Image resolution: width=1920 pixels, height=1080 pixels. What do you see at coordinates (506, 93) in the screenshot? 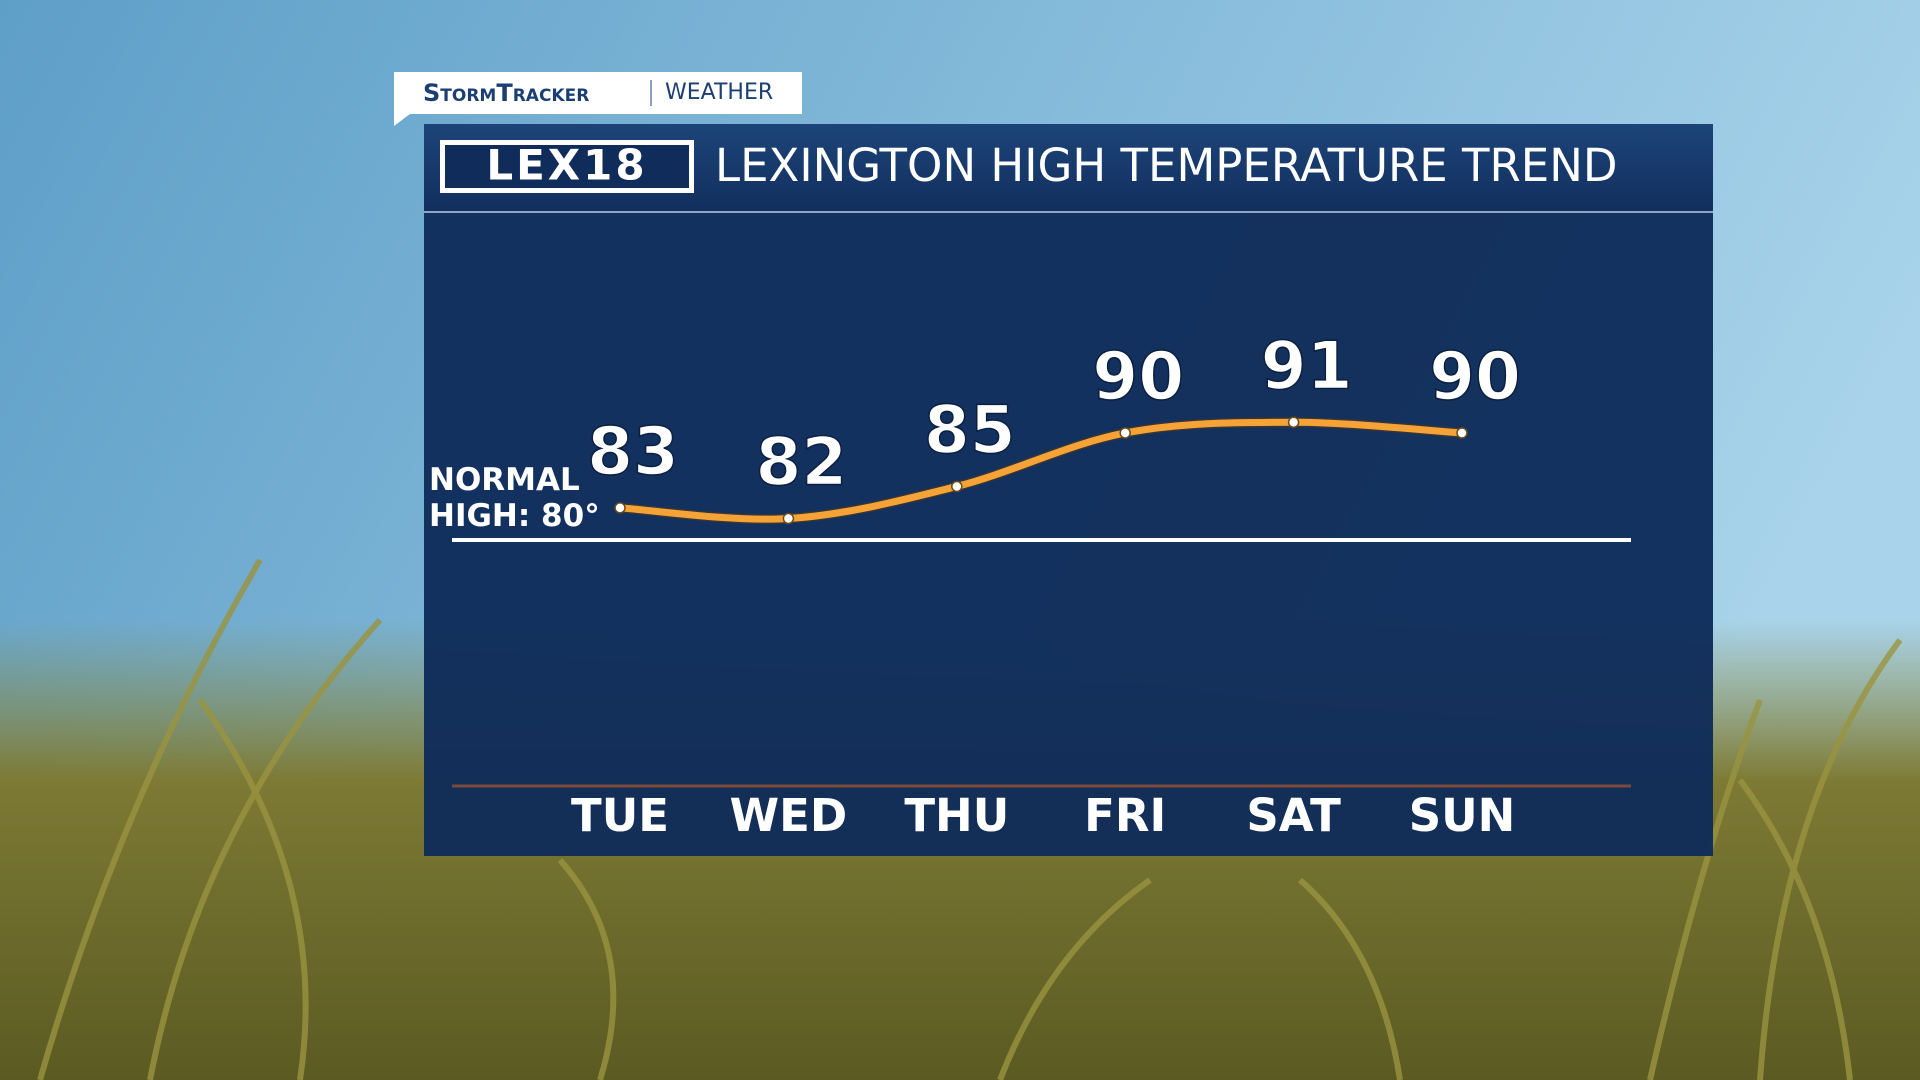
I see `header: StormTracker` at bounding box center [506, 93].